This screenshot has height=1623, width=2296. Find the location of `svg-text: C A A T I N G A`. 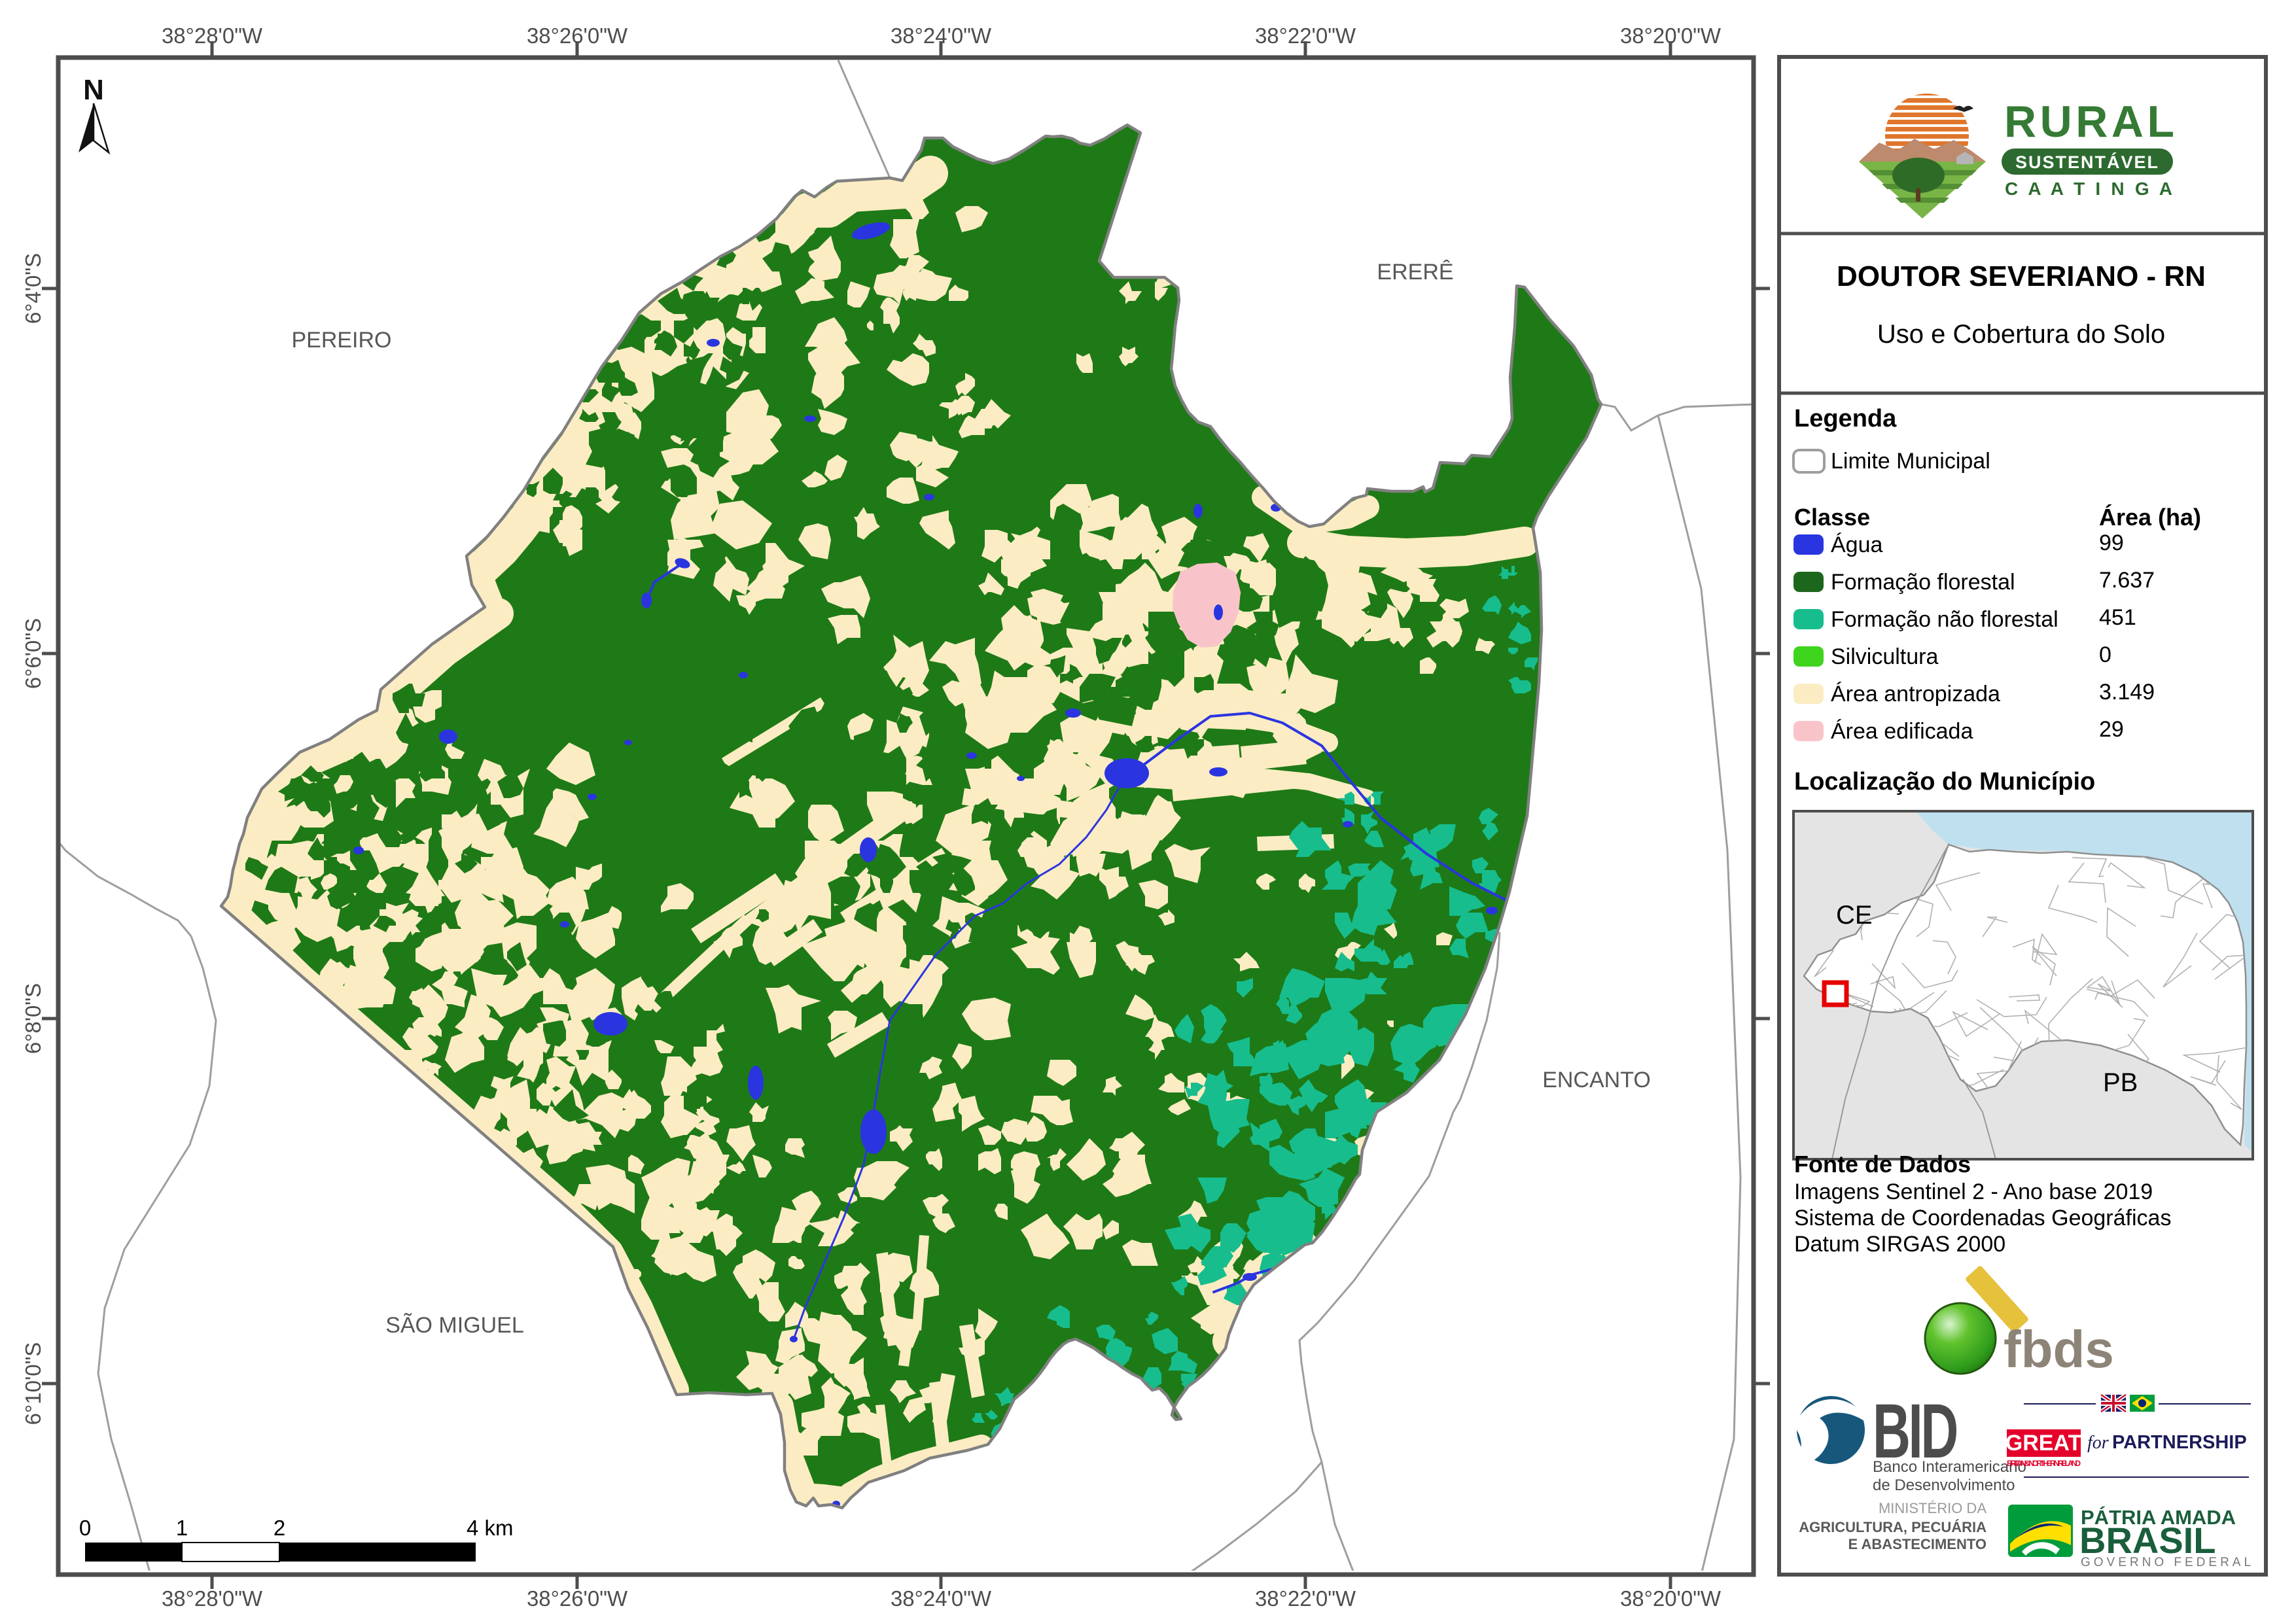

svg-text: C A A T I N G A is located at coordinates (2088, 189).